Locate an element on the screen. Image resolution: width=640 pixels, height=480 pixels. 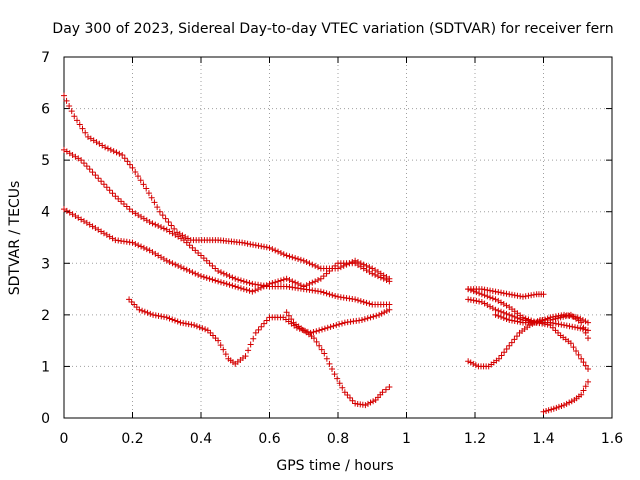
y-tick-label: 5 is located at coordinates (45, 161).